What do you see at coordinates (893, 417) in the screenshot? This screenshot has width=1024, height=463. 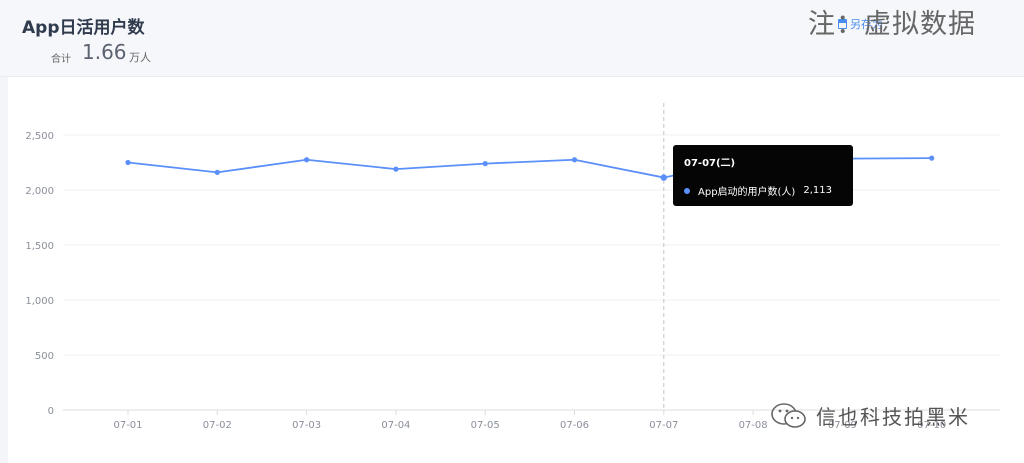 I see `watermark-bottom-text: 信也科技拍黑米` at bounding box center [893, 417].